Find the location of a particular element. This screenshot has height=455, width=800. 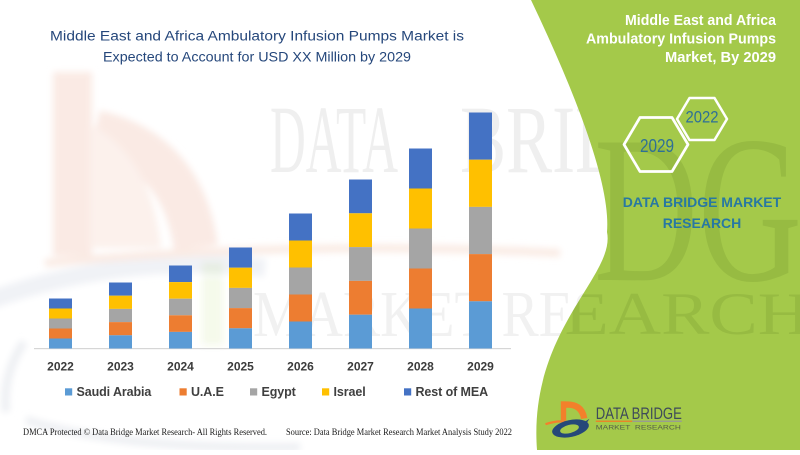

svg-text: Saudi Arabia is located at coordinates (115, 392).